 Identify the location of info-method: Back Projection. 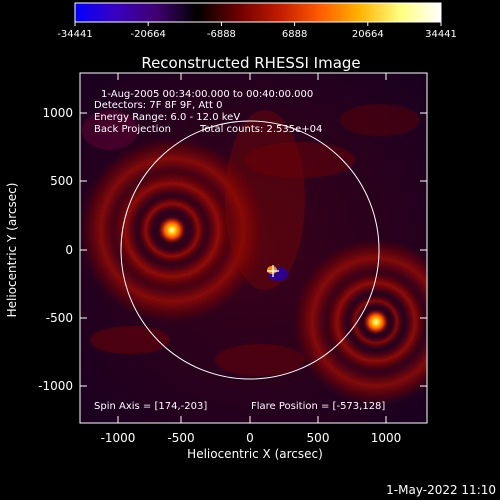
(132, 129).